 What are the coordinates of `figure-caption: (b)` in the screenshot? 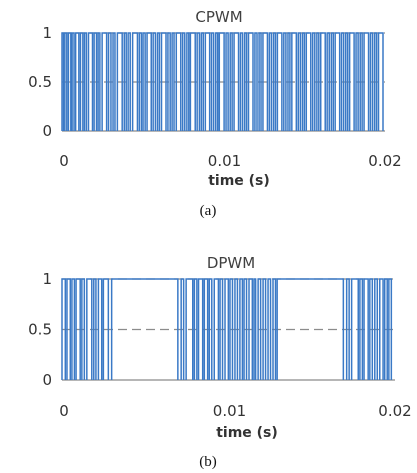 It's located at (208, 462).